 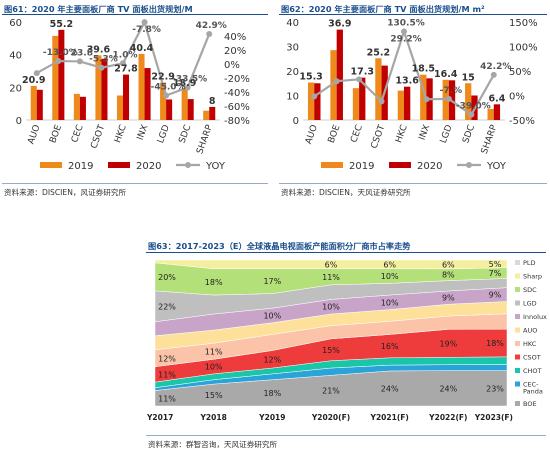 What do you see at coordinates (98, 9) in the screenshot?
I see `fig61-title: 图61：2020 年主要面板厂商 TV 面板出货规划/M` at bounding box center [98, 9].